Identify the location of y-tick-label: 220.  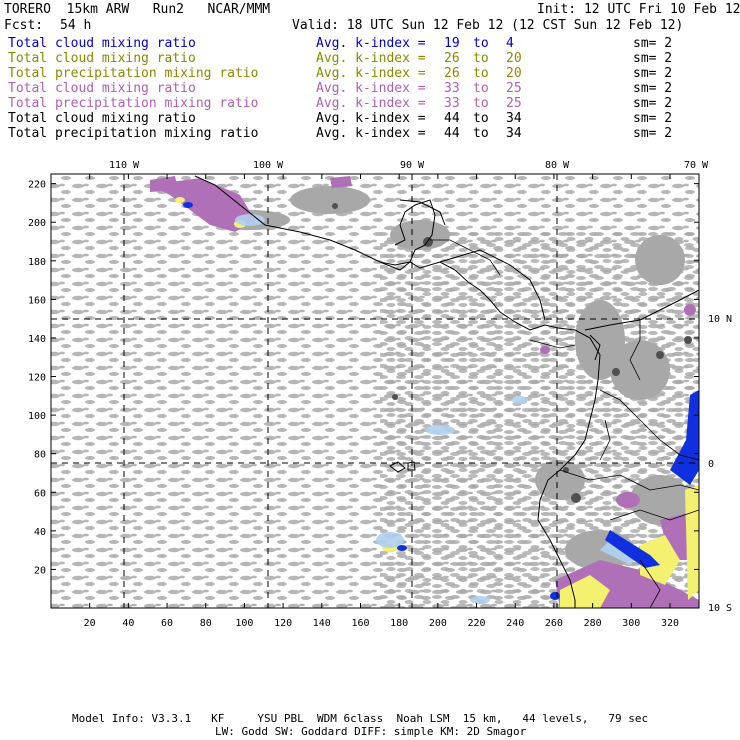
(37, 185).